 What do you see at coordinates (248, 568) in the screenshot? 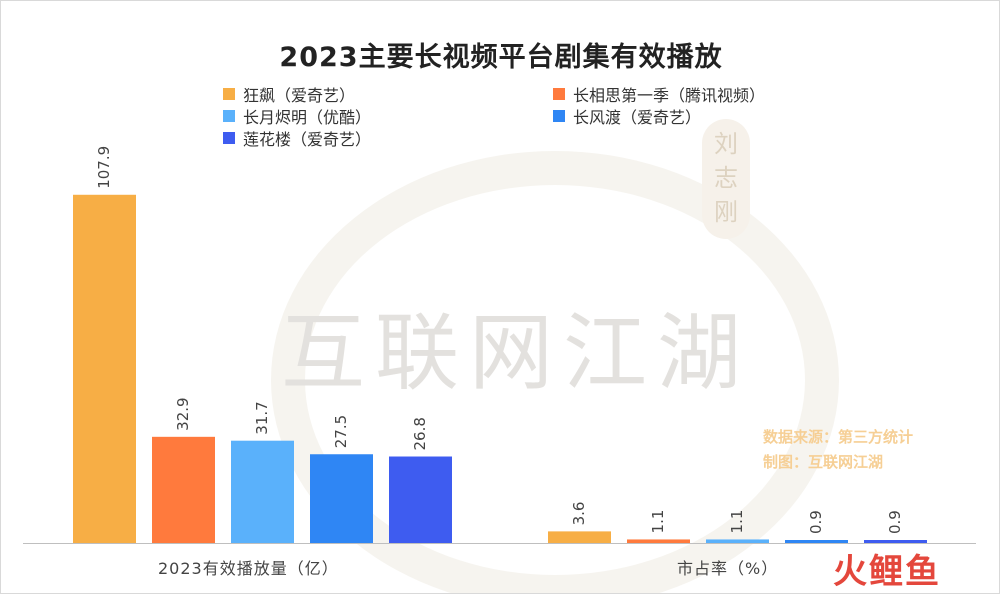
I see `group-label-views: 2023有效播放量（亿）` at bounding box center [248, 568].